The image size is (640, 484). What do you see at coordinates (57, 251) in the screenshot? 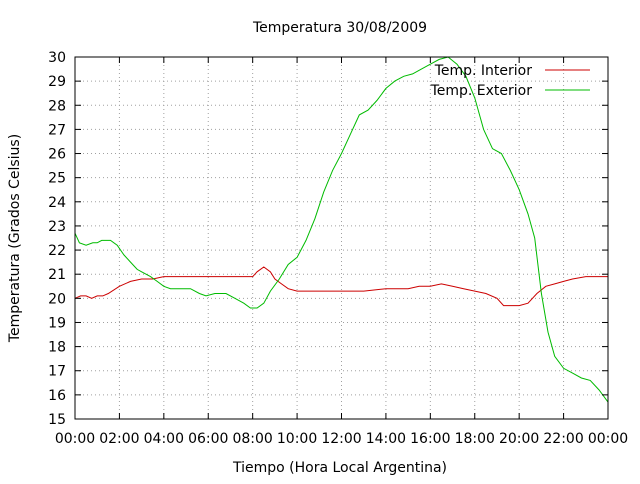
I see `y-tick-label: 22` at bounding box center [57, 251].